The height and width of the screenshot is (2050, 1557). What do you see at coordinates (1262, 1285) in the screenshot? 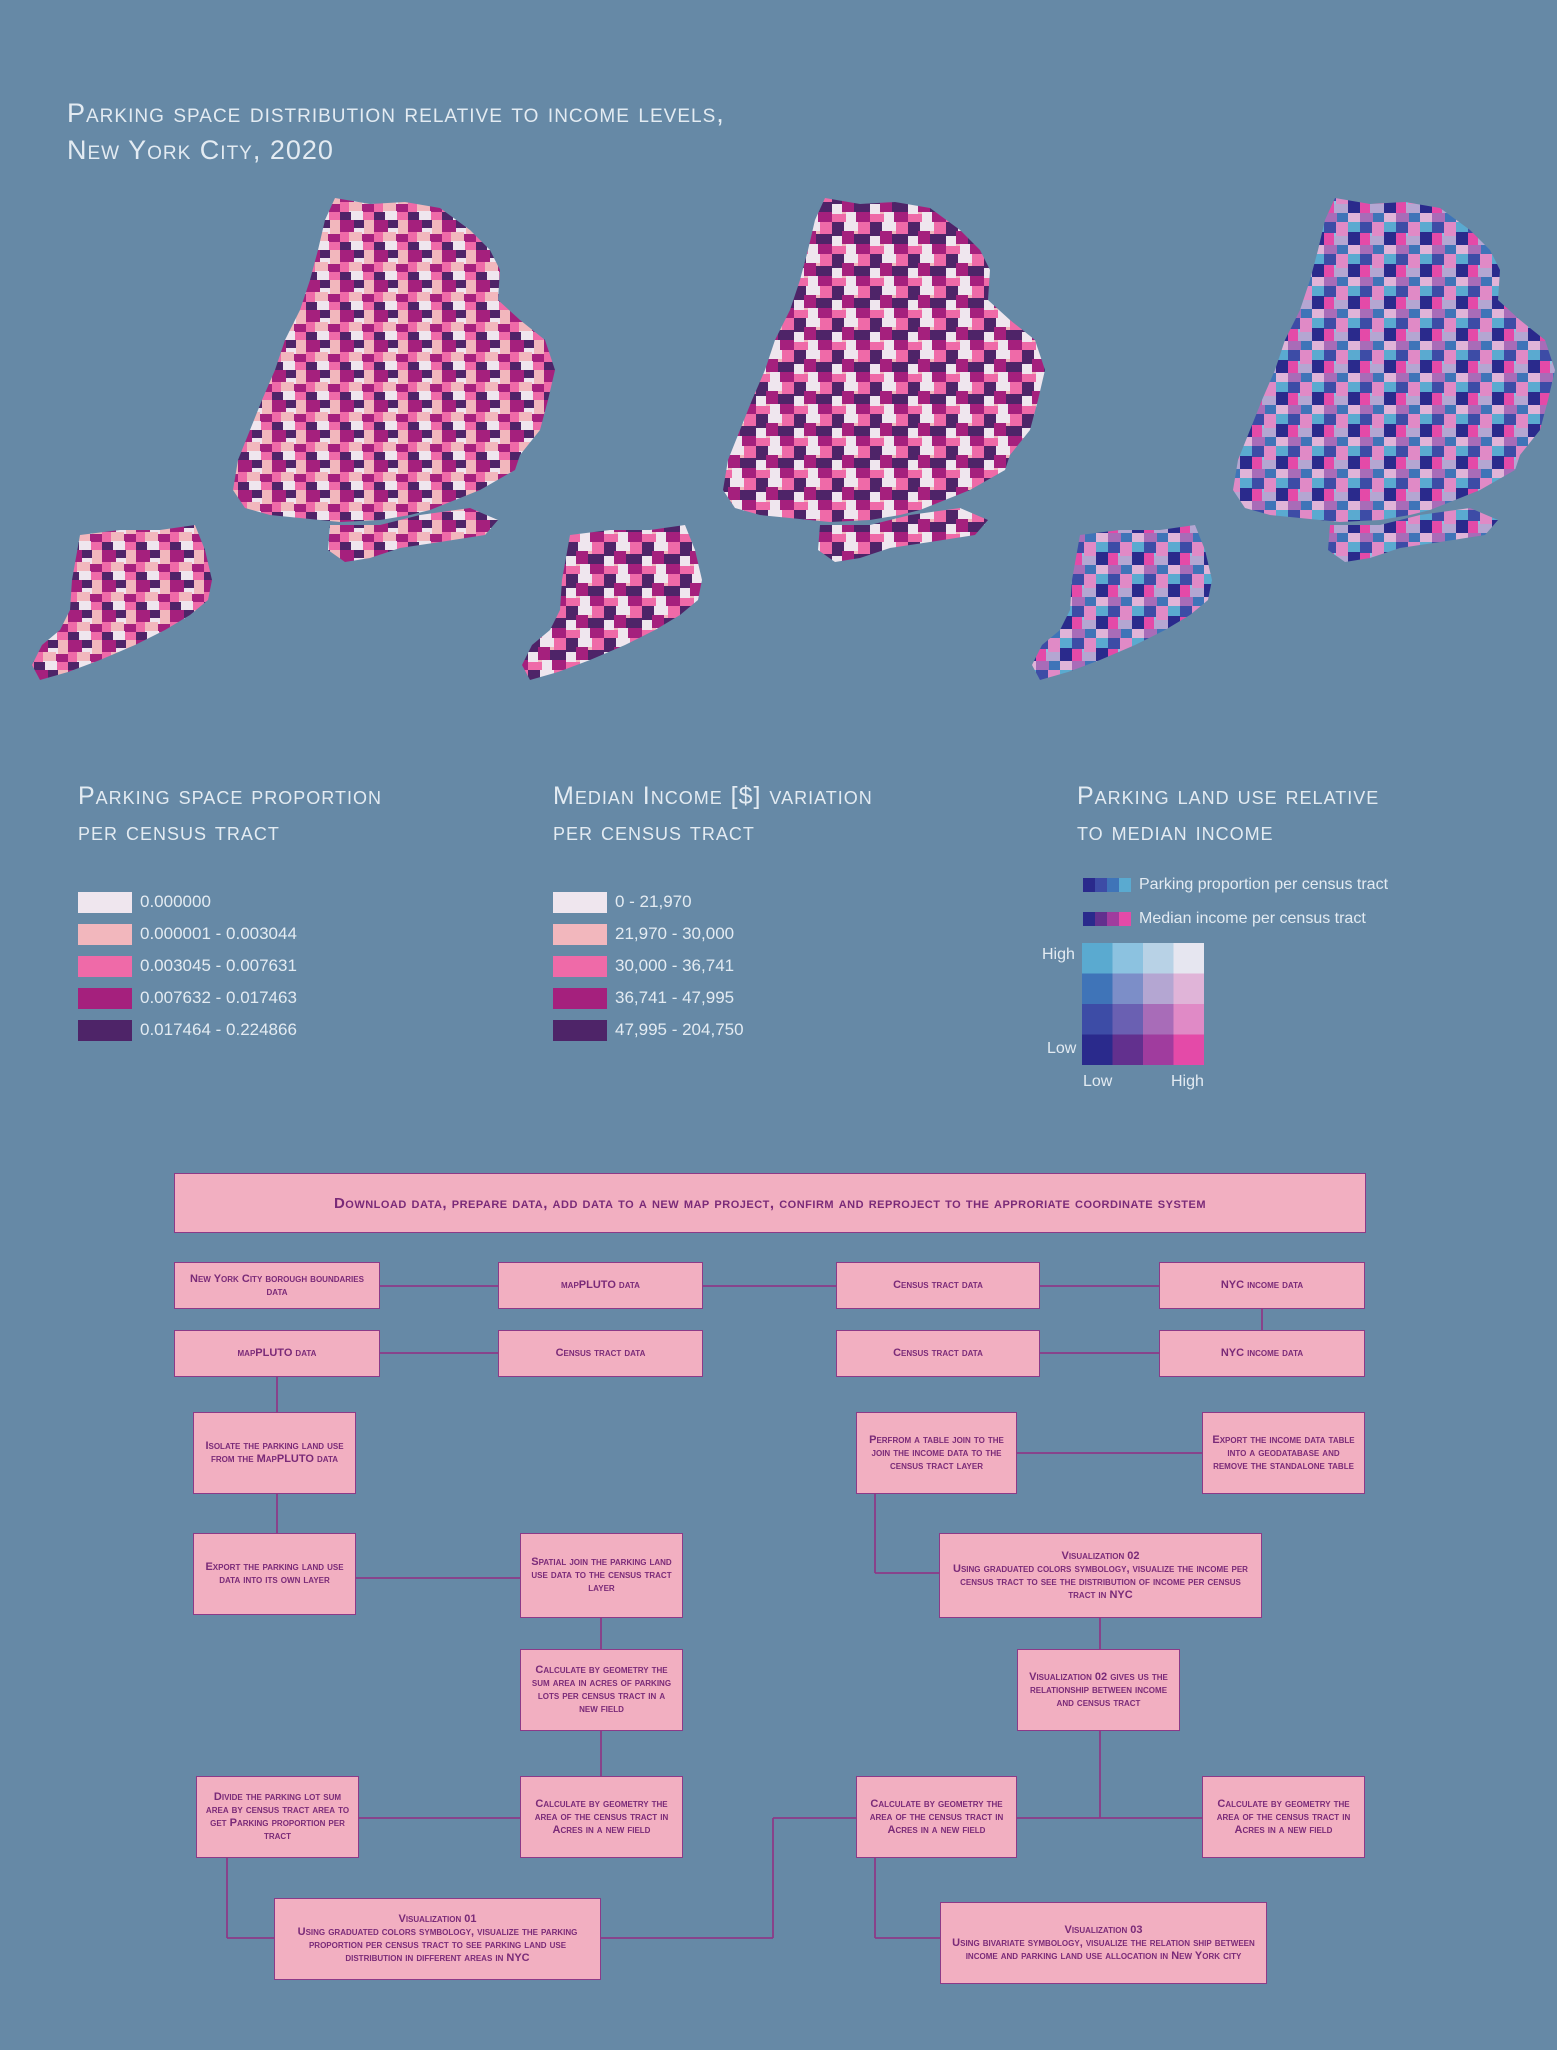
I see `step-nyc-income-data: NYC income data` at bounding box center [1262, 1285].